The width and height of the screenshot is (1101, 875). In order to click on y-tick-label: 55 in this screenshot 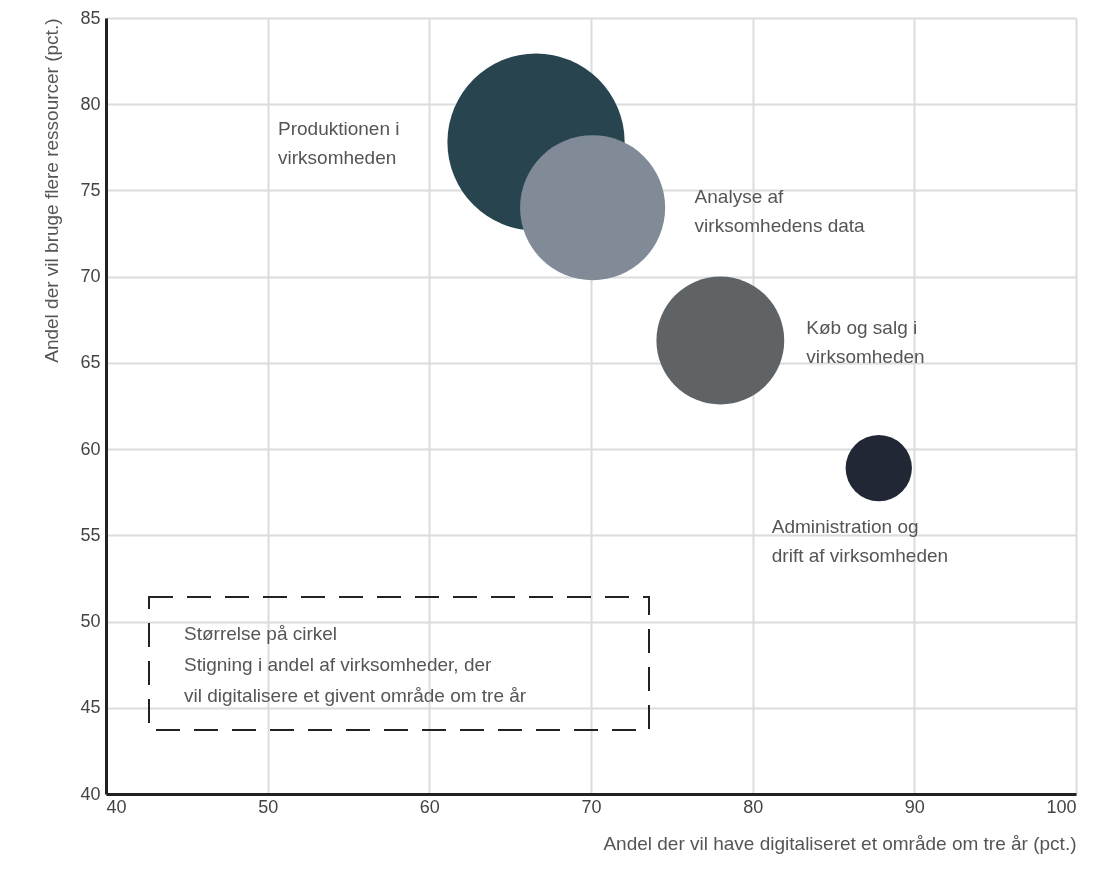, I will do `click(90, 534)`.